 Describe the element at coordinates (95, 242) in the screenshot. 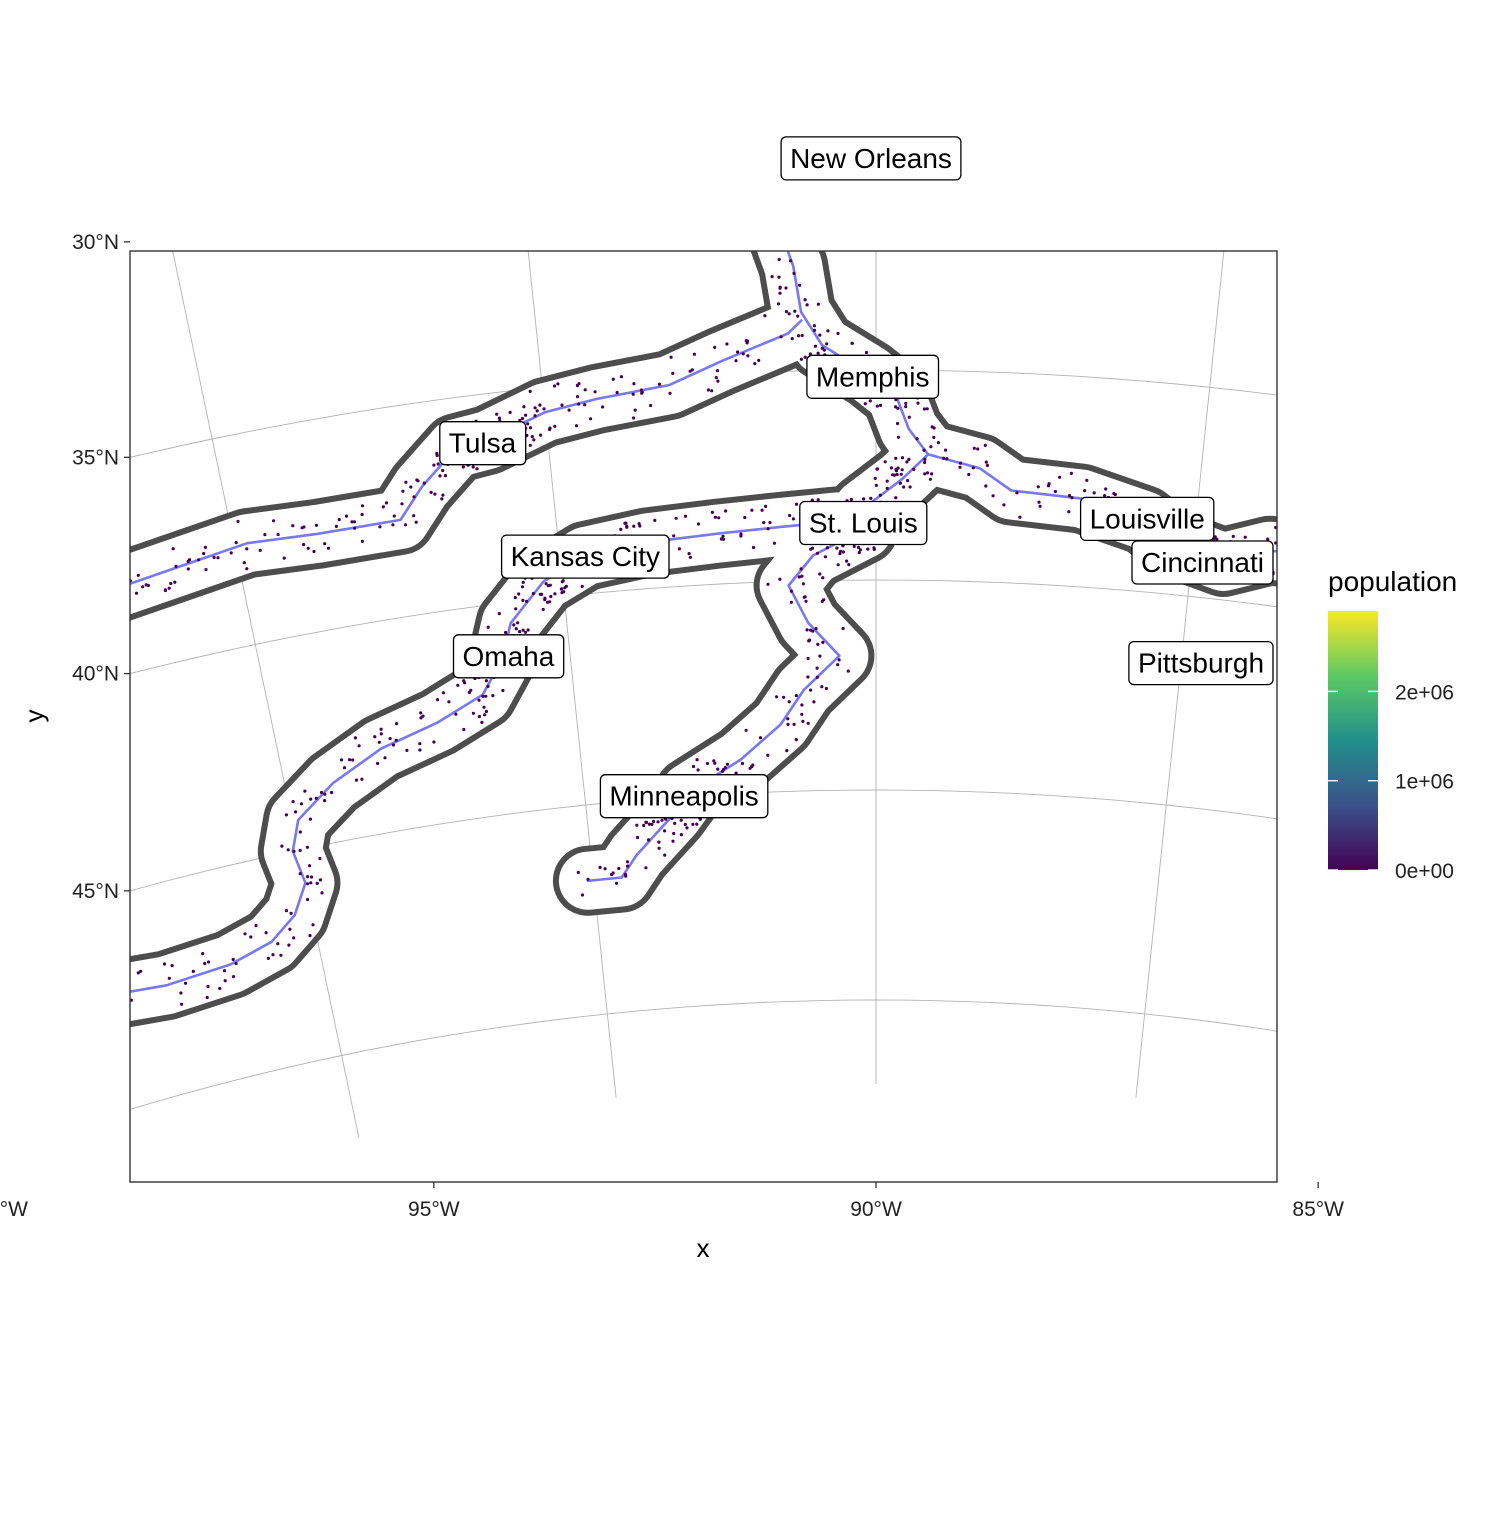

I see `y-tick-label: 30°N` at that location.